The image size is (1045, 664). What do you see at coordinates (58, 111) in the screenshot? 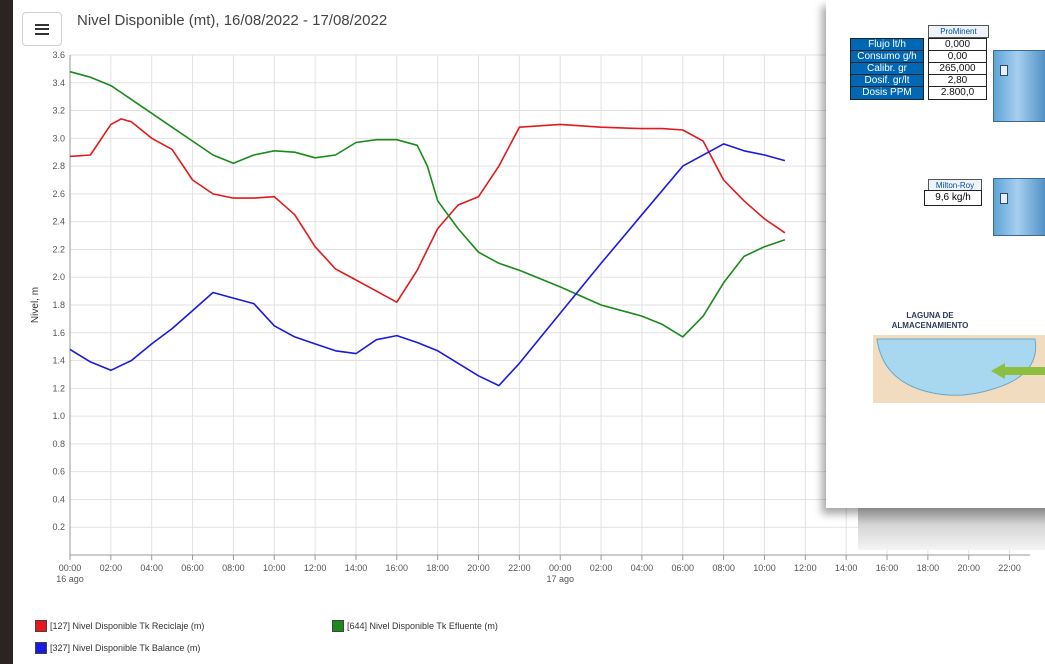
I see `y-tick-label: 3.2` at bounding box center [58, 111].